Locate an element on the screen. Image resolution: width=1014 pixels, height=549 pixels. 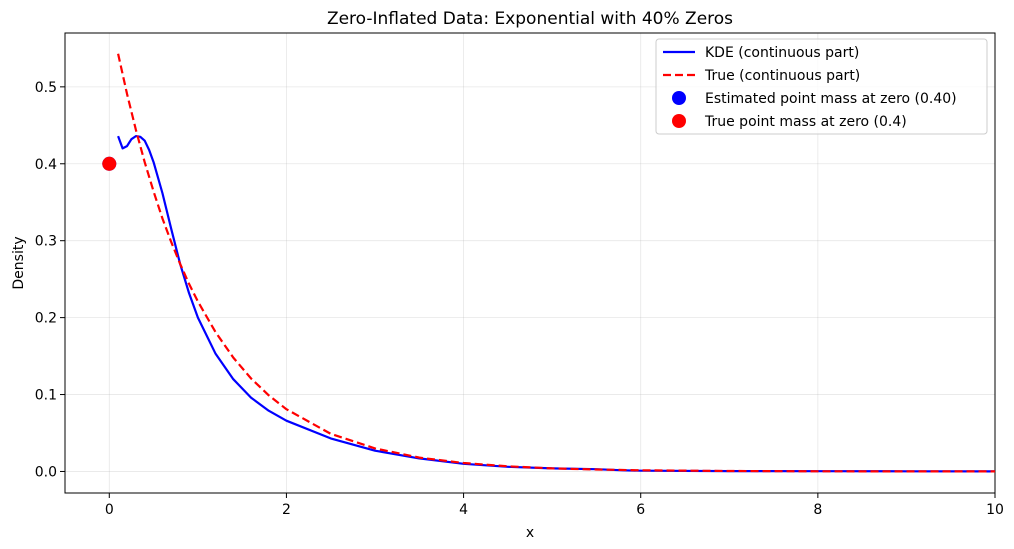
legend-entry: True (continuous part) is located at coordinates (782, 76).